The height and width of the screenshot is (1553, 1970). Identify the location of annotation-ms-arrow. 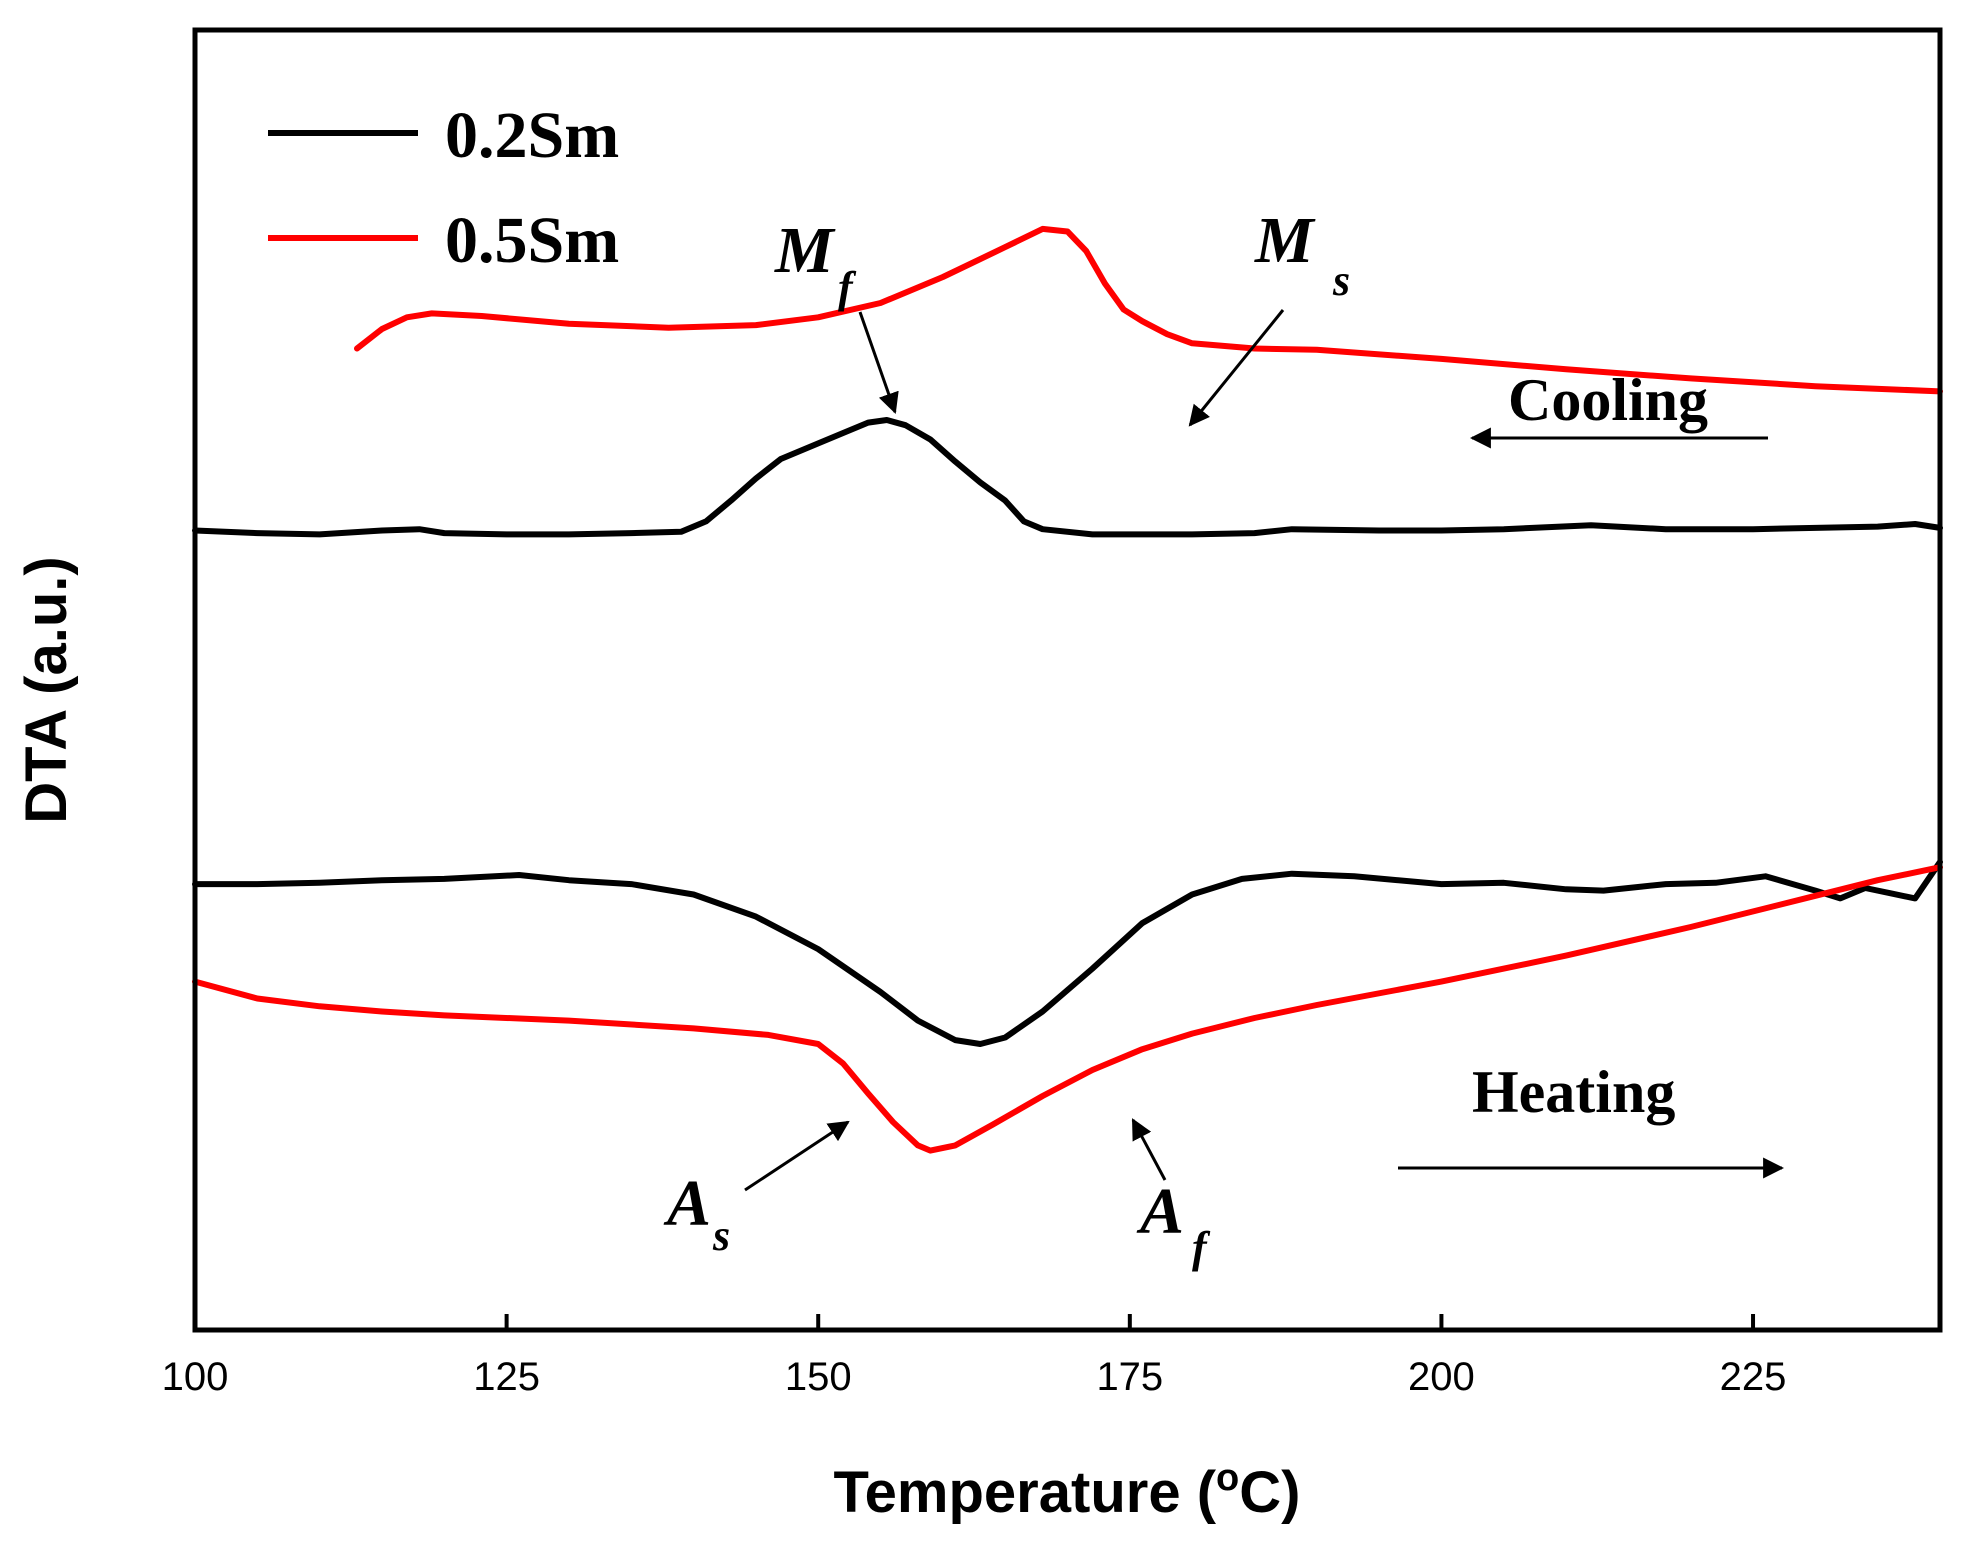
(1236, 368).